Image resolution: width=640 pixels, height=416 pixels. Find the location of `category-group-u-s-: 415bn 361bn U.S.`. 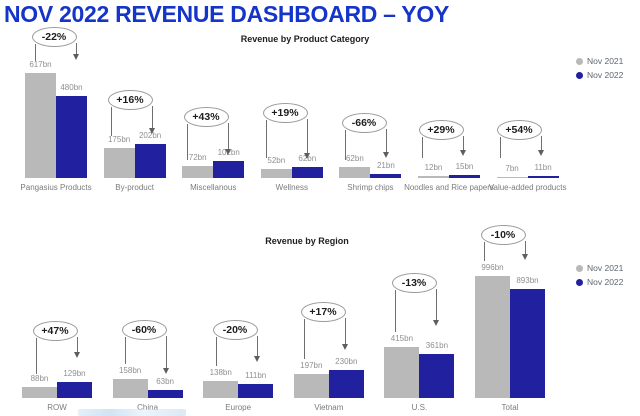

category-group-u-s-: 415bn 361bn U.S. is located at coordinates (419, 320).